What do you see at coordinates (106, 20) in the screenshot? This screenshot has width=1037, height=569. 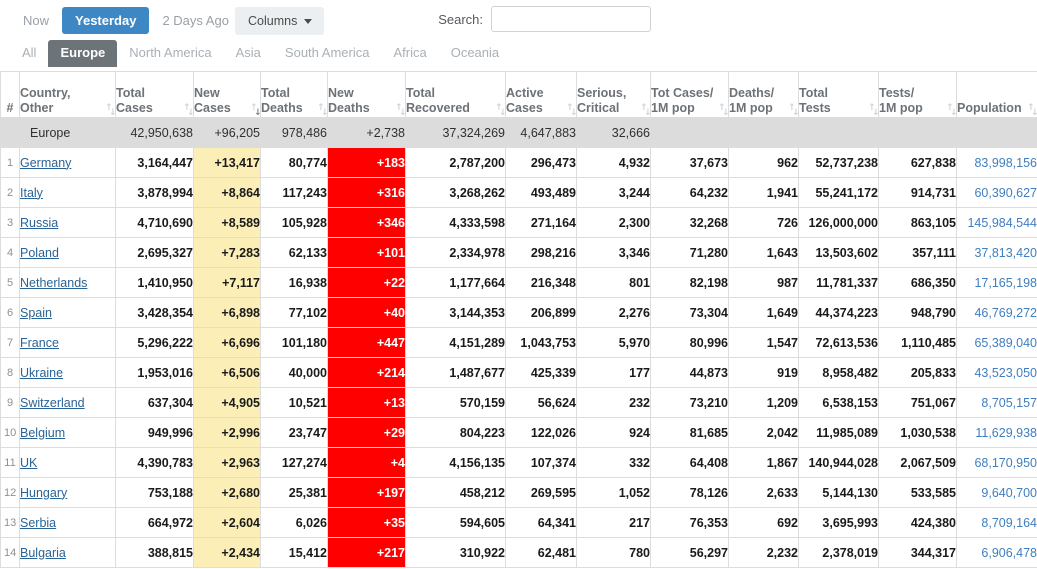 I see `time-range-button-yesterday: Yesterday` at bounding box center [106, 20].